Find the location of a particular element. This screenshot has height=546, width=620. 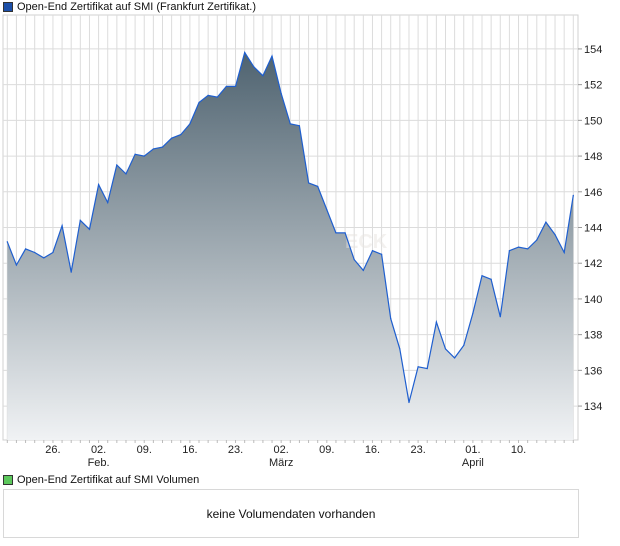

y-tick-label: 152 is located at coordinates (593, 86).